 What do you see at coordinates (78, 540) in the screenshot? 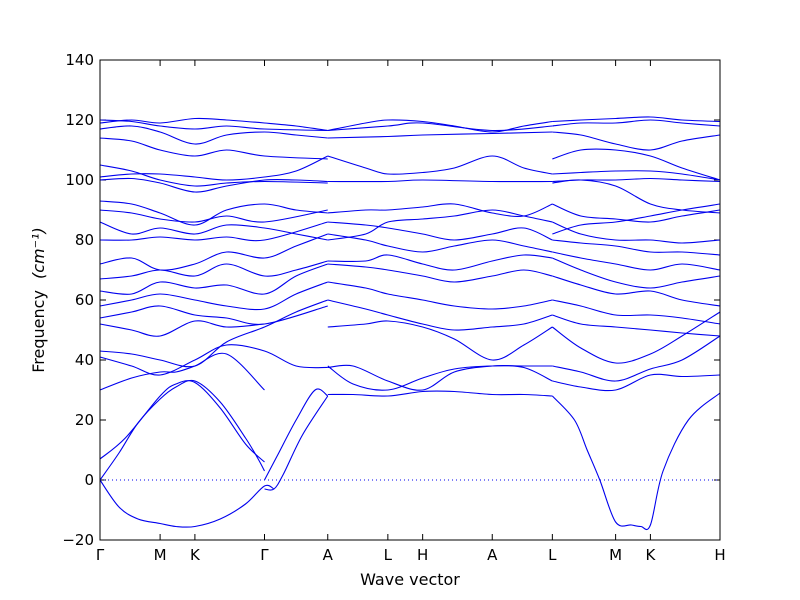
I see `y-tick-label: −20` at bounding box center [78, 540].